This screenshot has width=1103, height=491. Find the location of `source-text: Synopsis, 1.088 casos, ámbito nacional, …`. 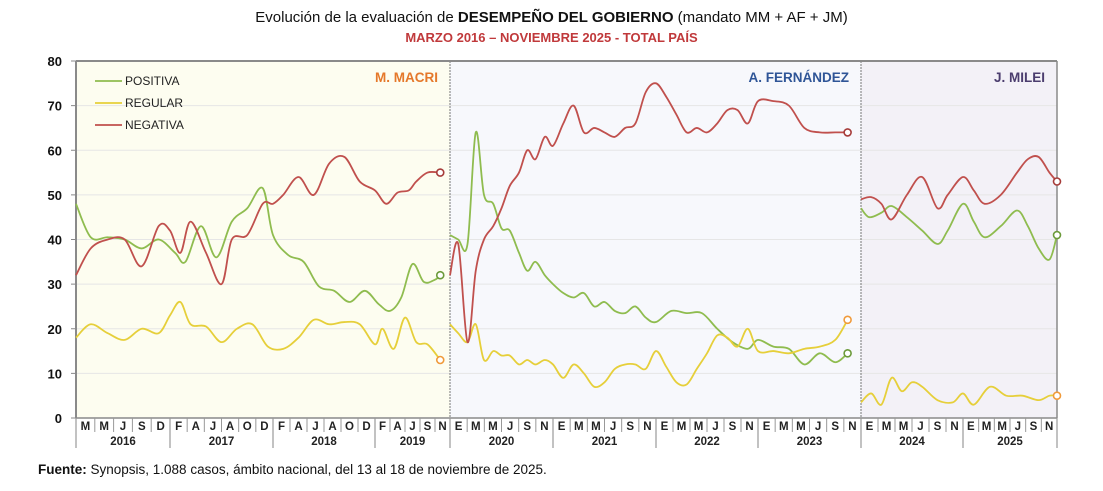

source-text: Synopsis, 1.088 casos, ámbito nacional, … is located at coordinates (316, 469).